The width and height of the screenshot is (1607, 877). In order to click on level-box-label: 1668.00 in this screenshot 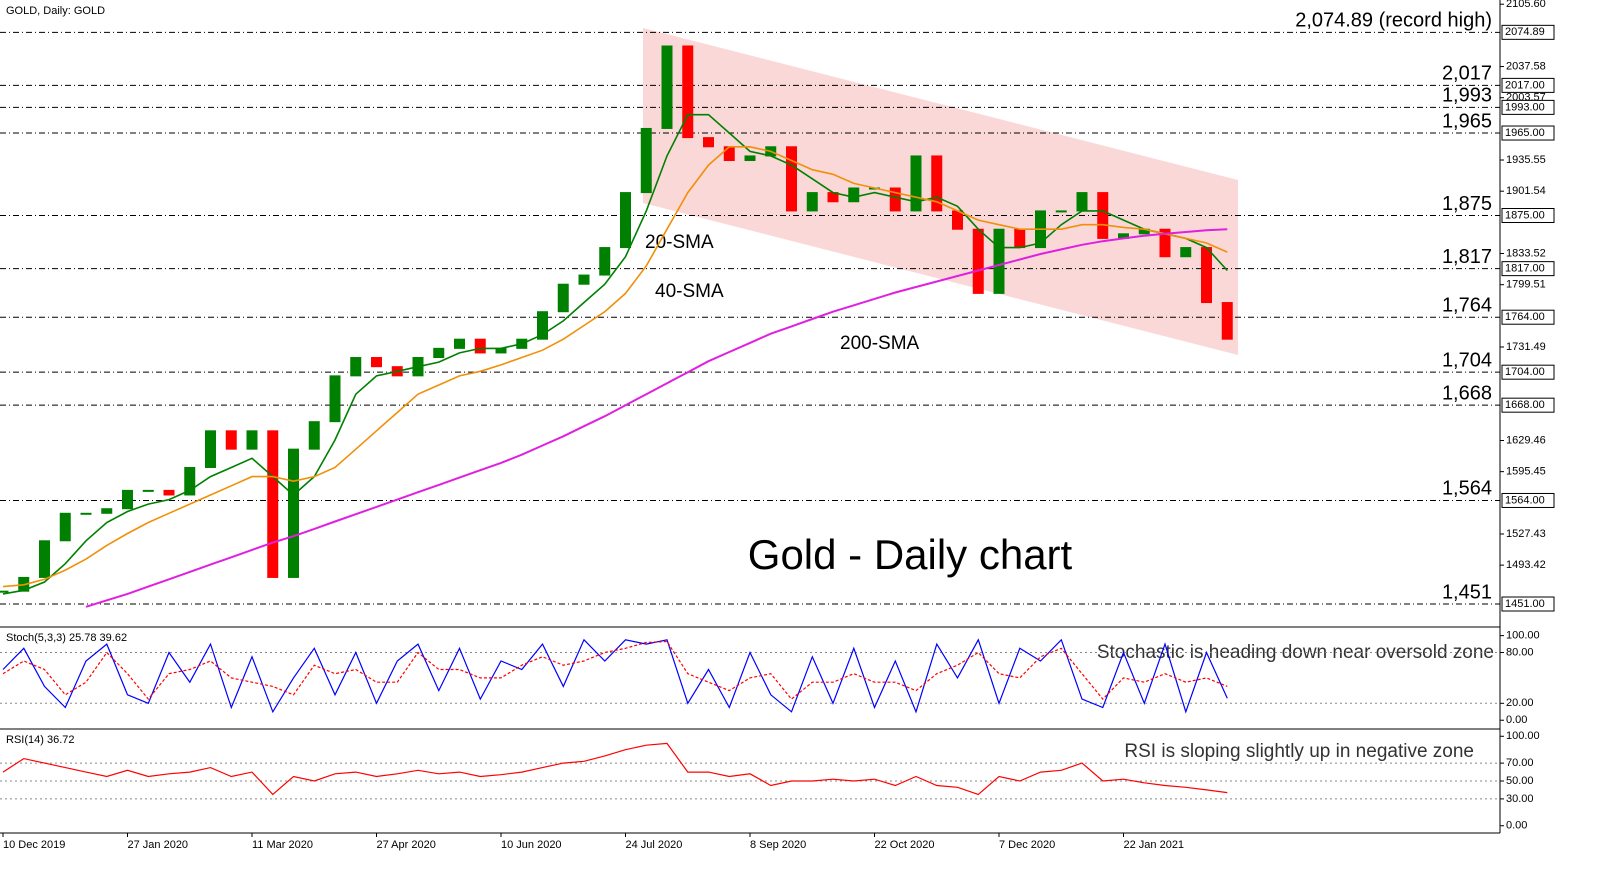, I will do `click(1525, 405)`.